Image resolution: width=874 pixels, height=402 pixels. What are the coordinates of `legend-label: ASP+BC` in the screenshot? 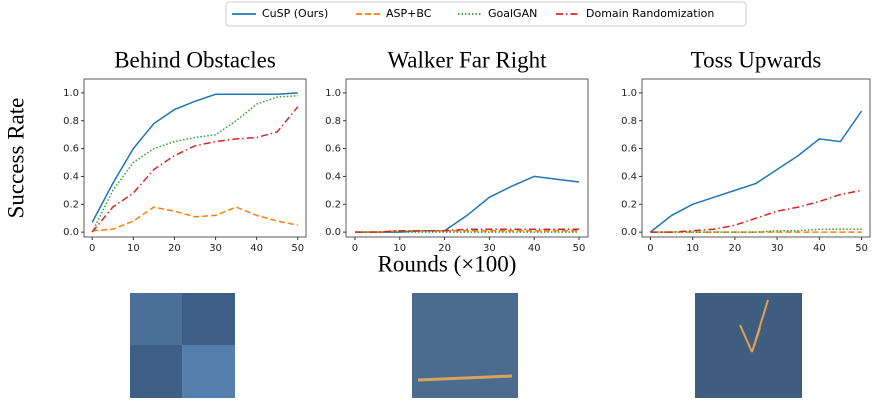 It's located at (409, 13).